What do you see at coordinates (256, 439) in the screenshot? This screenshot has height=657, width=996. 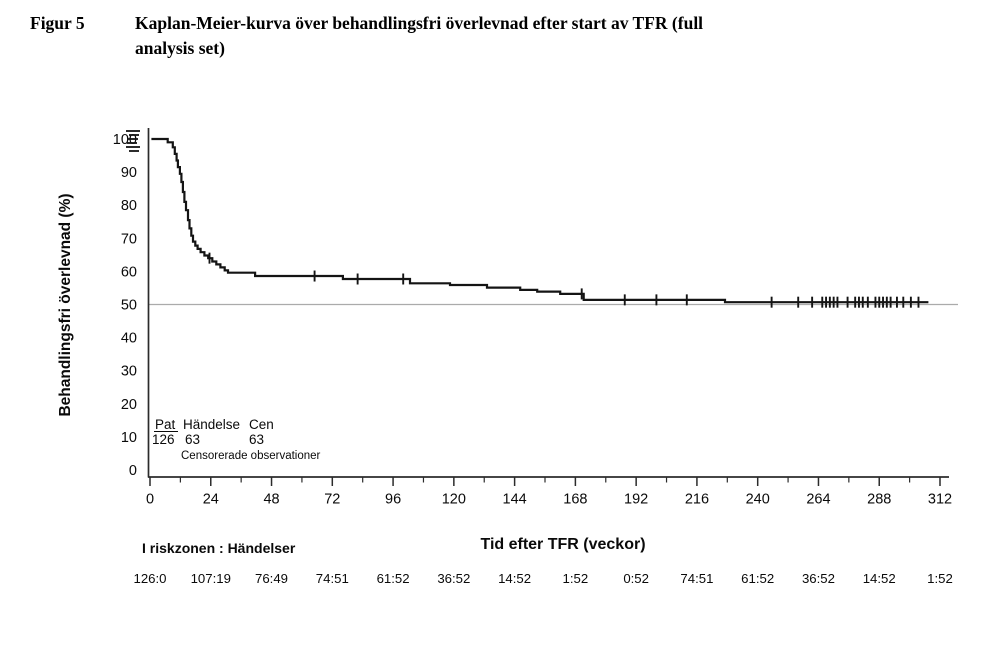 I see `inset-value-cen: 63` at bounding box center [256, 439].